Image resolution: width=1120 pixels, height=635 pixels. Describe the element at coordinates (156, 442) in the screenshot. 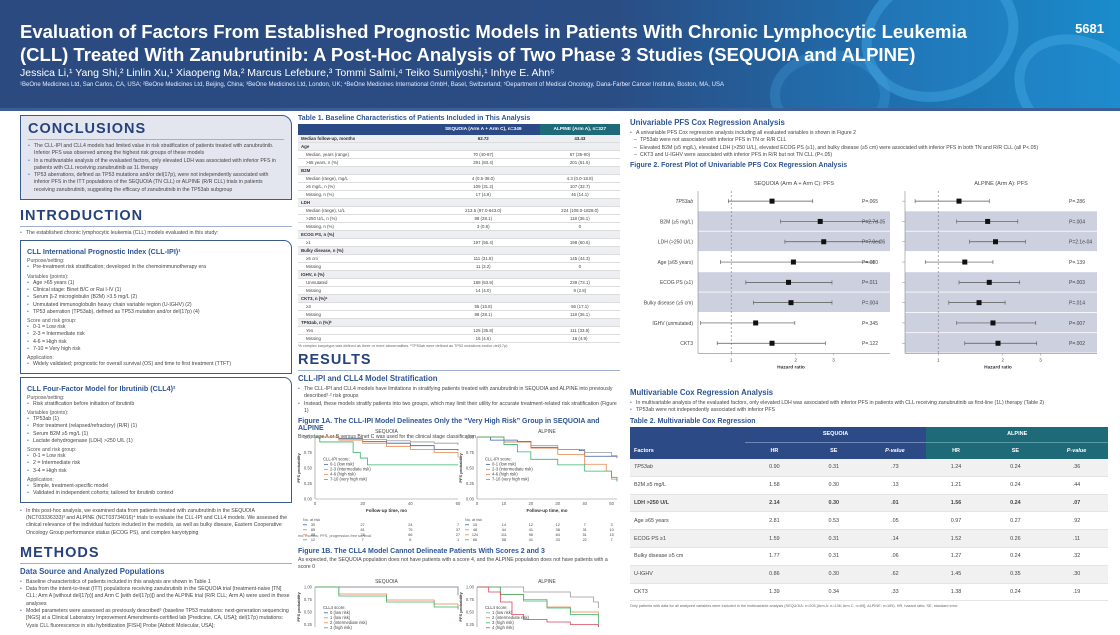

I see `list-item: Lactate dehydrogenase (LDH) >250 U/L (1)` at that location.